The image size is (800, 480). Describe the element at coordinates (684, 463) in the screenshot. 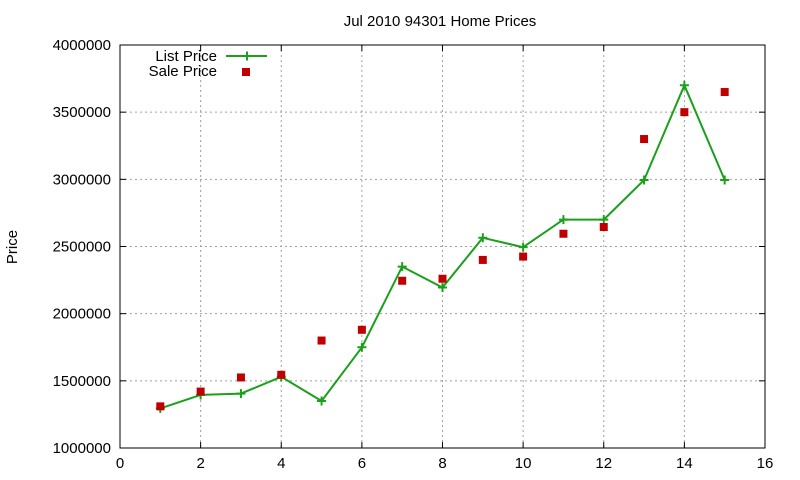

I see `x-tick-label: 14` at that location.